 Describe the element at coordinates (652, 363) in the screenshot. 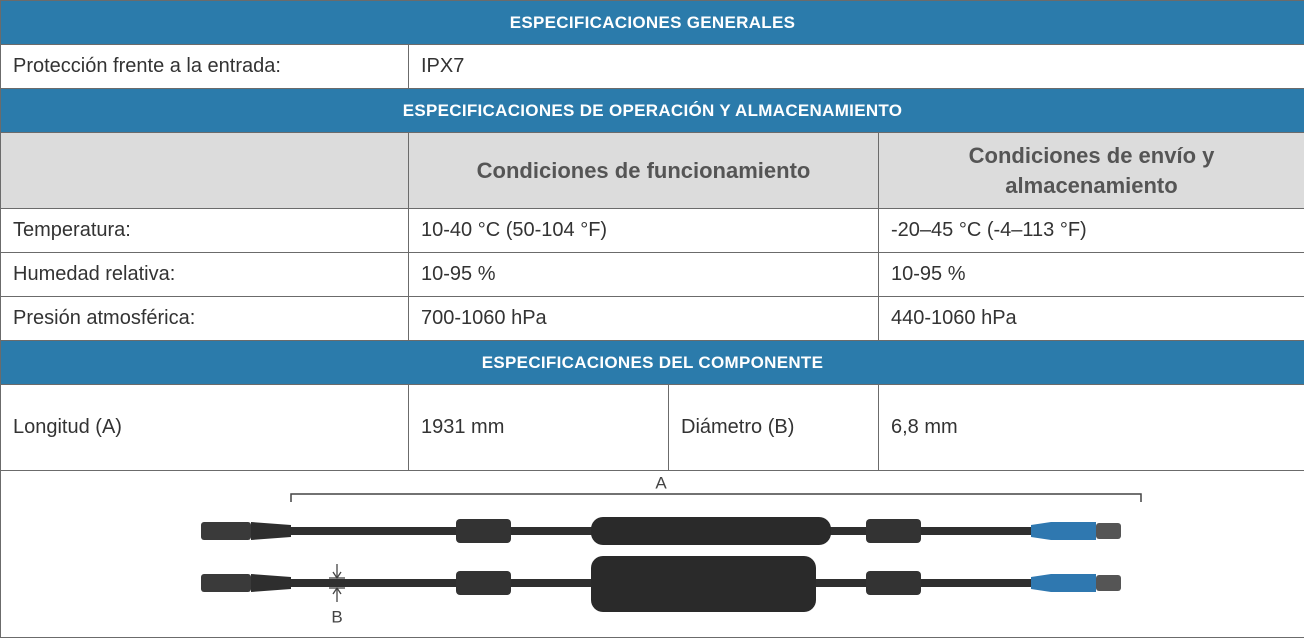

I see `section-header: ESPECIFICACIONES DEL COMPONENTE` at that location.